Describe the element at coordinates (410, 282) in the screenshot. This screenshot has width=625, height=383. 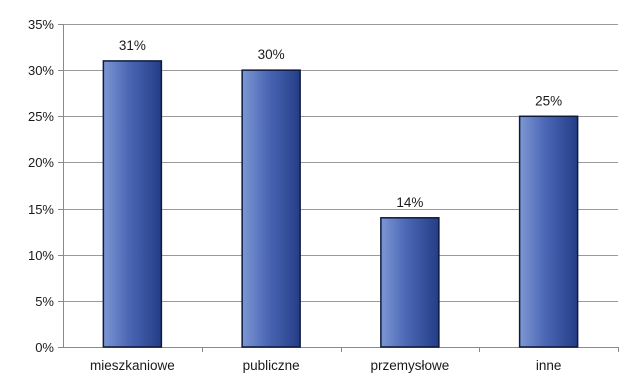
I see `bar-przemysłowe` at that location.